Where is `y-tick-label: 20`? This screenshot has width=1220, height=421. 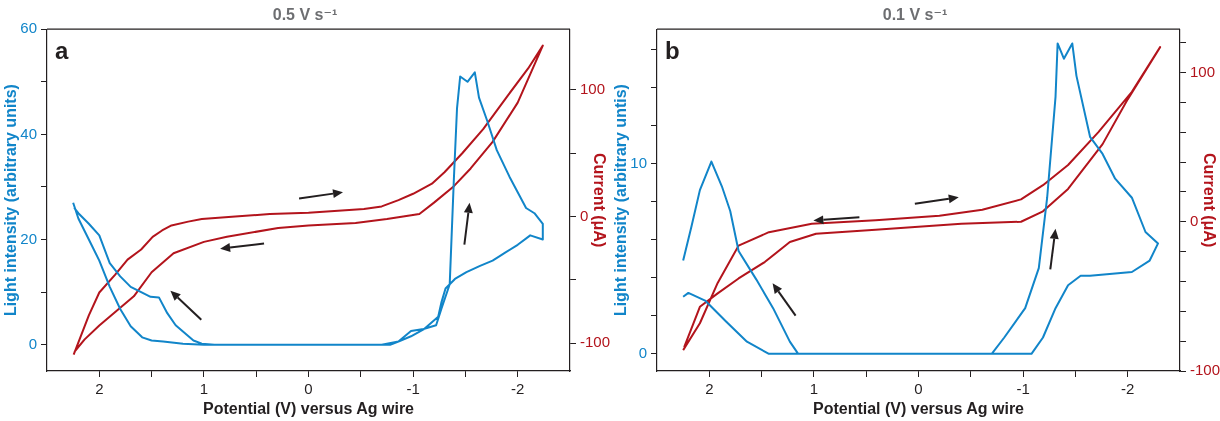
y-tick-label: 20 is located at coordinates (28, 238).